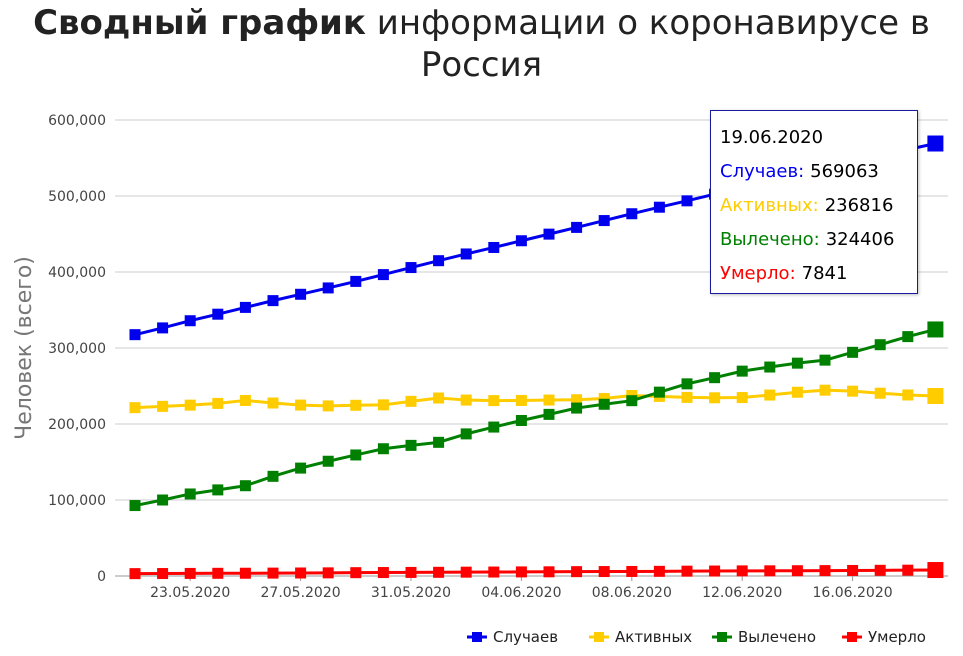 The height and width of the screenshot is (656, 963). What do you see at coordinates (769, 205) in the screenshot?
I see `tooltip-label: Активных:` at bounding box center [769, 205].